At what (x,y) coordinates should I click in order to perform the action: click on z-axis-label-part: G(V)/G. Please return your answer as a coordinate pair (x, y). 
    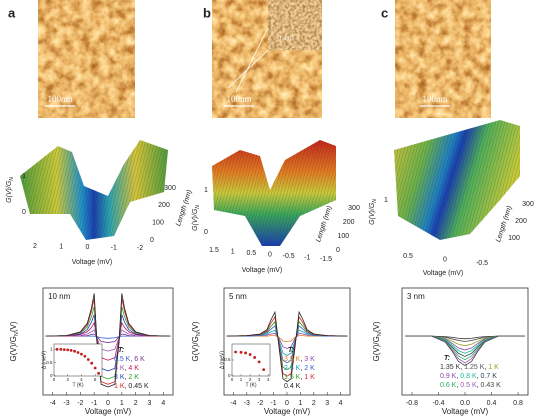
    Looking at the image, I should click on (372, 213).